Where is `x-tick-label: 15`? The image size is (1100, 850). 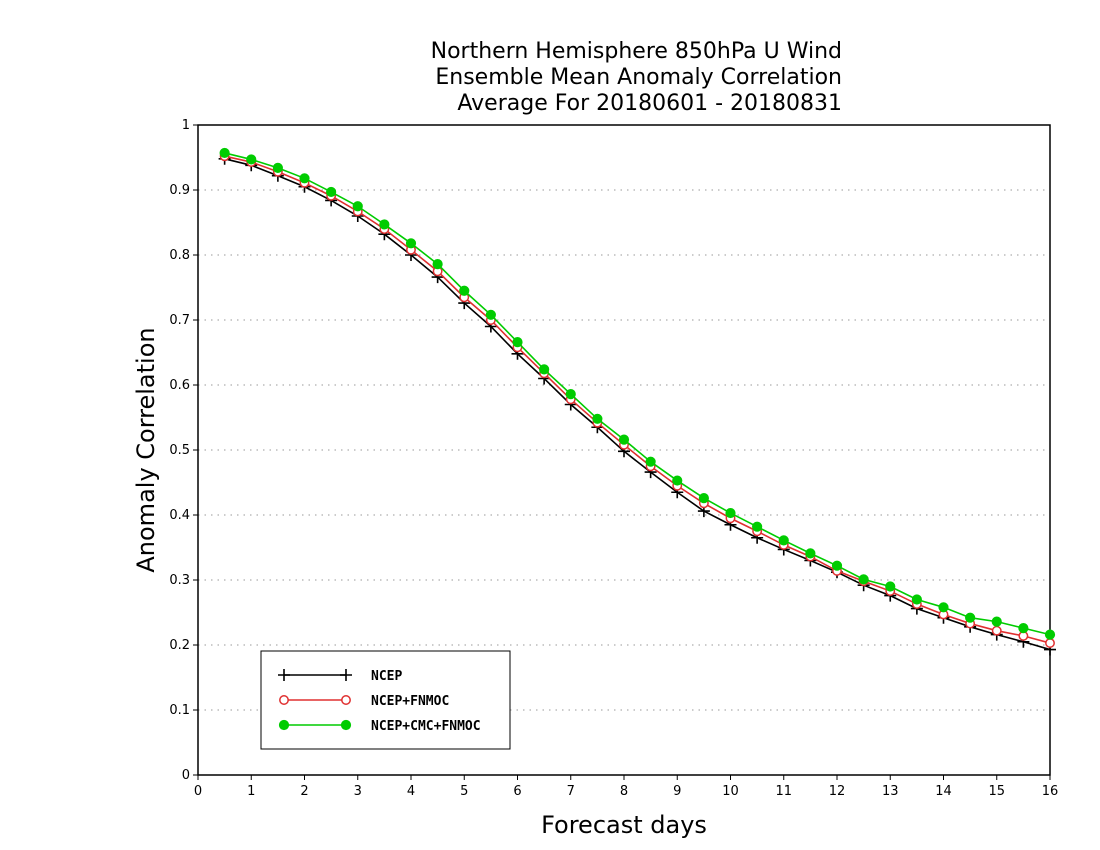
x-tick-label: 15 is located at coordinates (996, 791).